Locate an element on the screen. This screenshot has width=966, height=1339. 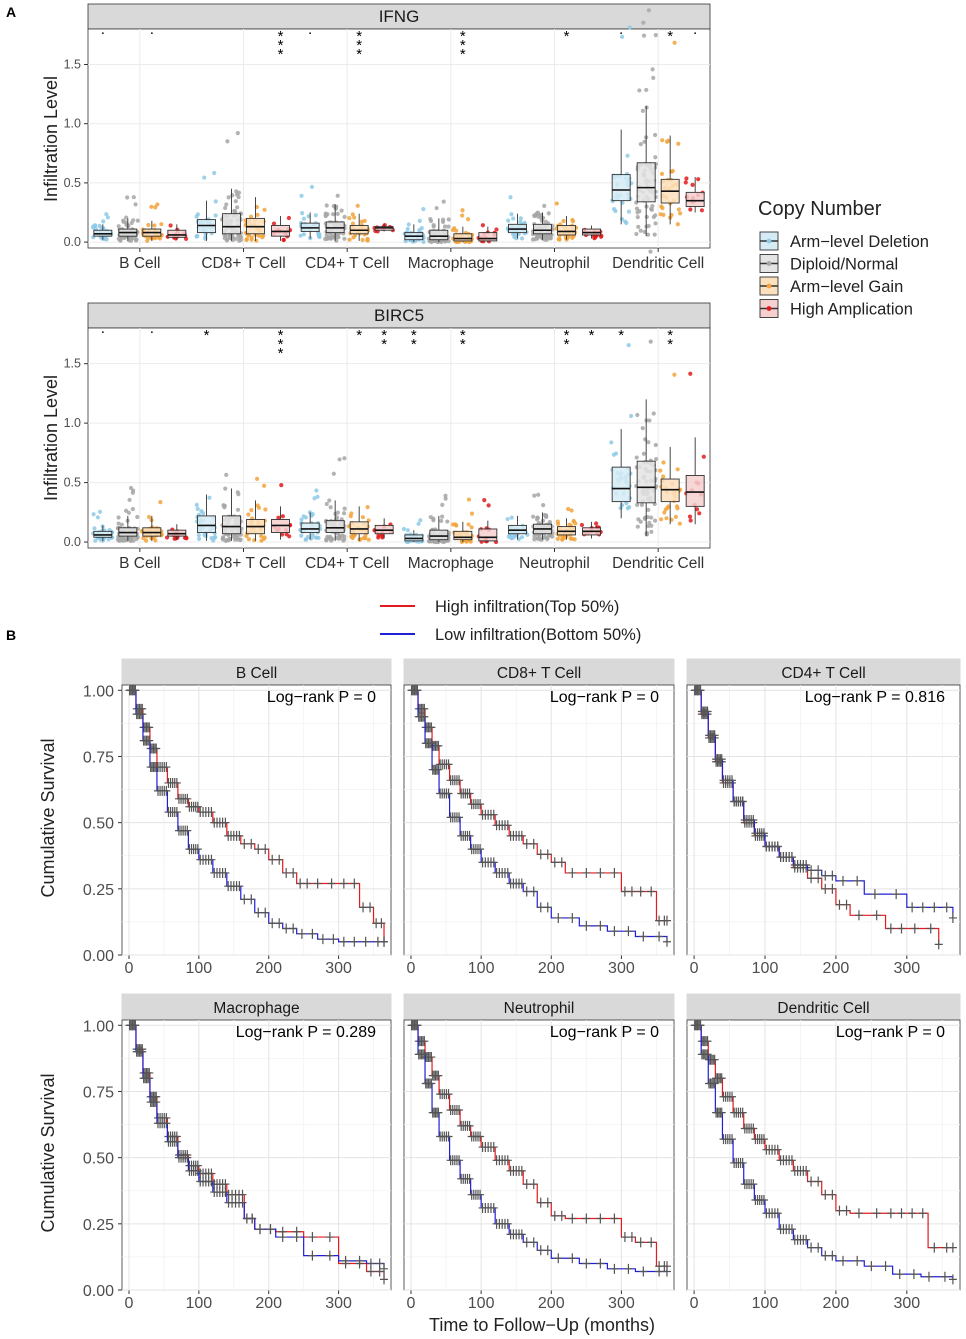
legend-item: Arm−level Deletion is located at coordinates (844, 241).